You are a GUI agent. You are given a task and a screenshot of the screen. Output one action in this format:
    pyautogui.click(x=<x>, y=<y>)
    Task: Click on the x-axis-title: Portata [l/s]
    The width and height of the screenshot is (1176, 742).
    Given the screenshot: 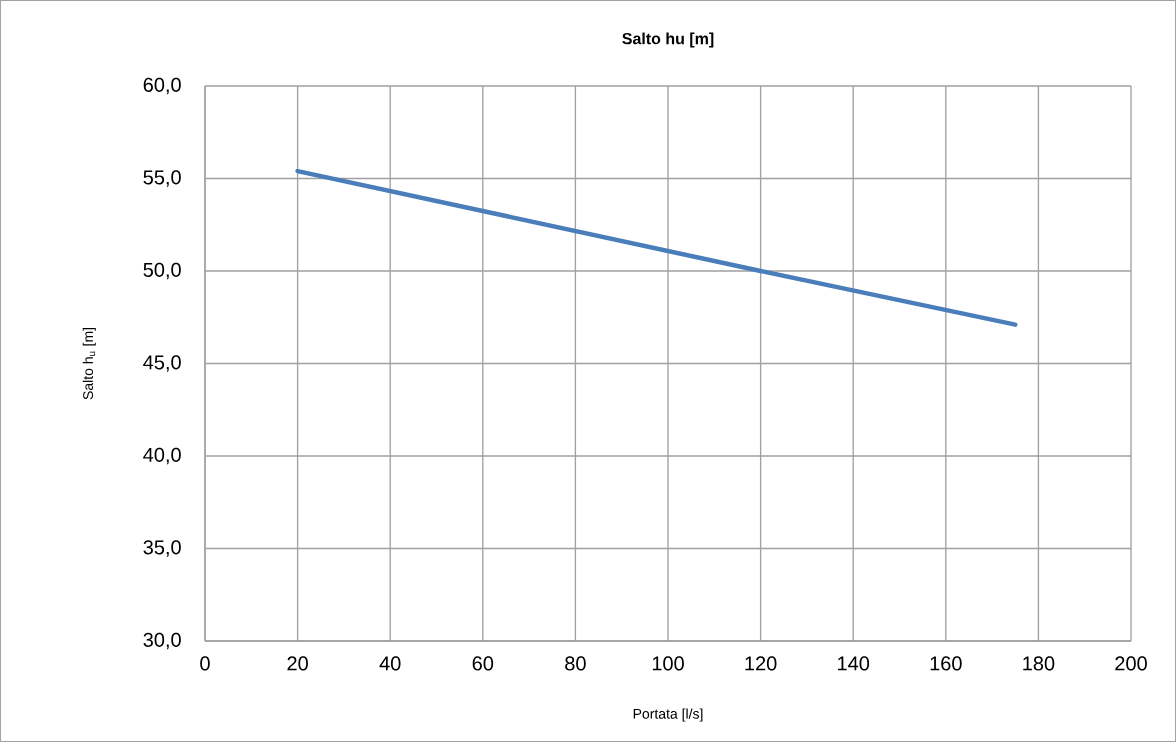 What is the action you would take?
    pyautogui.click(x=668, y=715)
    